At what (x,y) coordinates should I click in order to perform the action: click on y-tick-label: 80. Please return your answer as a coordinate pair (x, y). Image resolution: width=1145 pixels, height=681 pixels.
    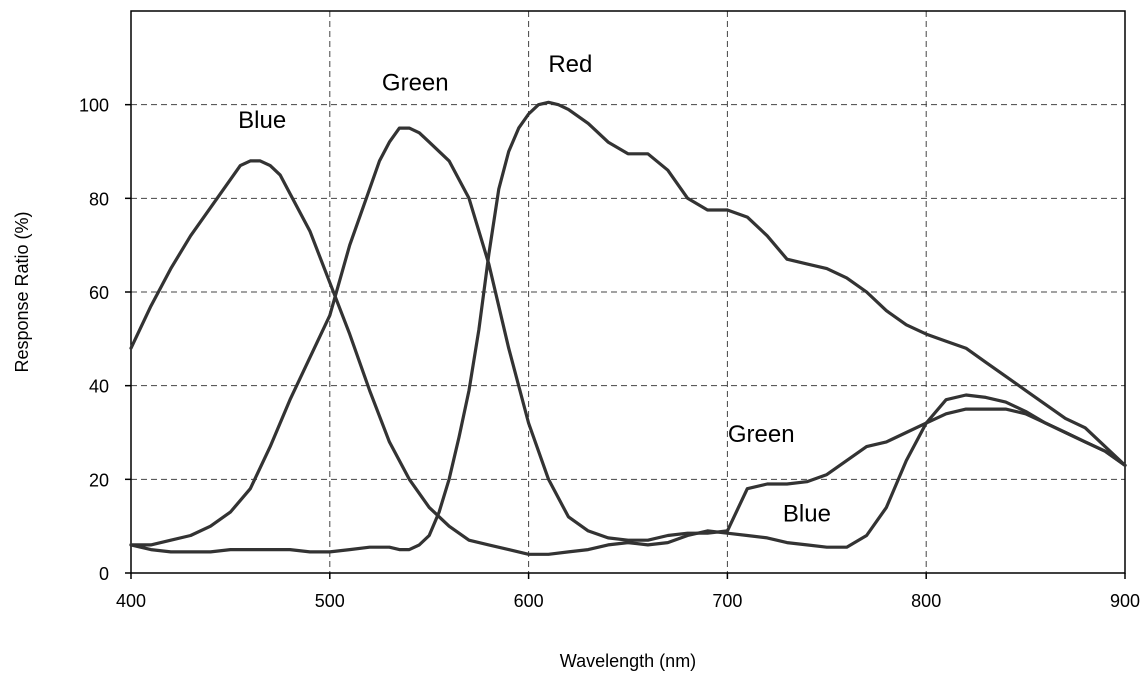
    Looking at the image, I should click on (99, 199).